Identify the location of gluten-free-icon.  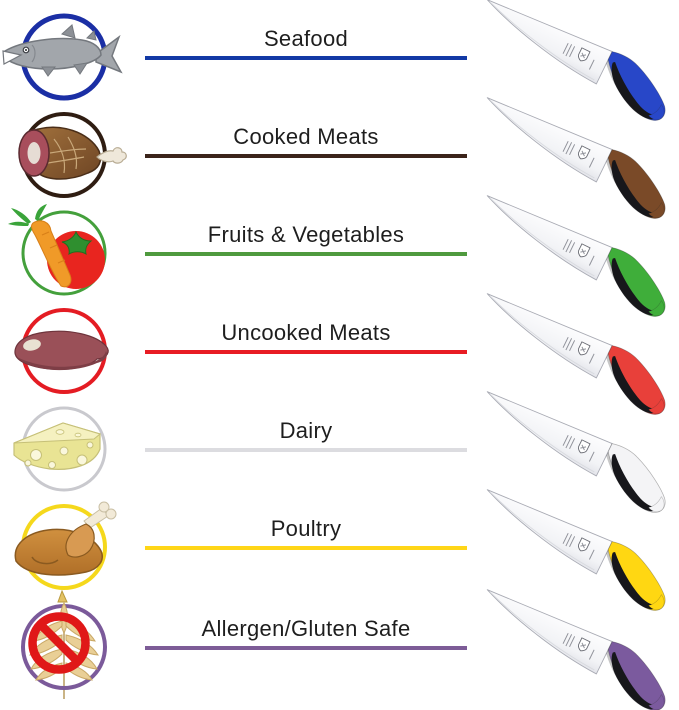
(64, 650).